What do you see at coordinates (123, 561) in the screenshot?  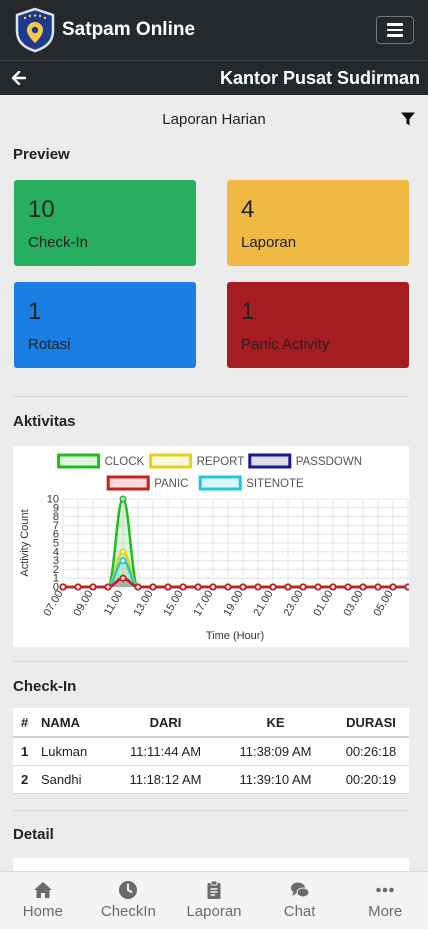 I see `data-point-sitenote` at bounding box center [123, 561].